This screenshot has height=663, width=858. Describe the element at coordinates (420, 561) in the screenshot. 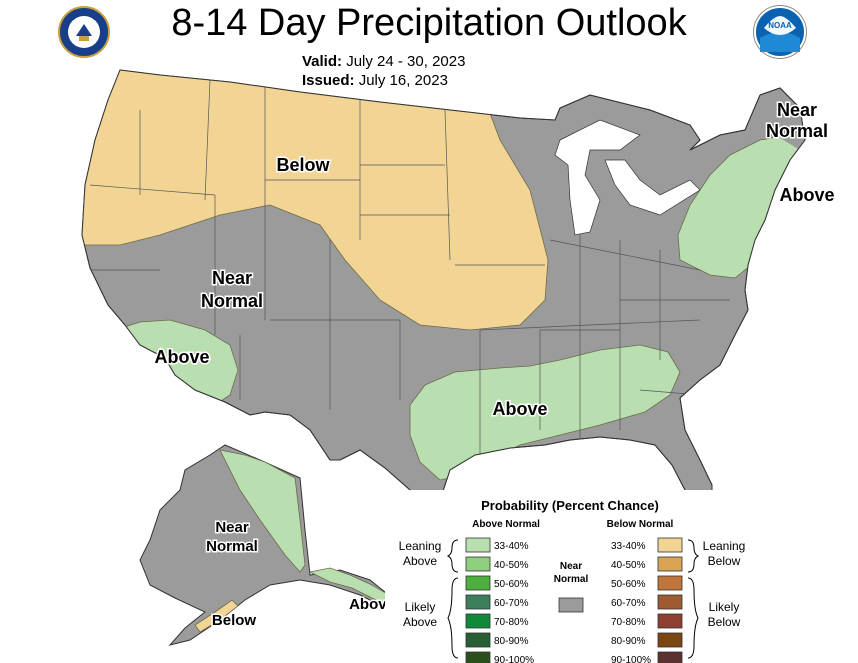

I see `legend-leaning-above-2: Above` at that location.